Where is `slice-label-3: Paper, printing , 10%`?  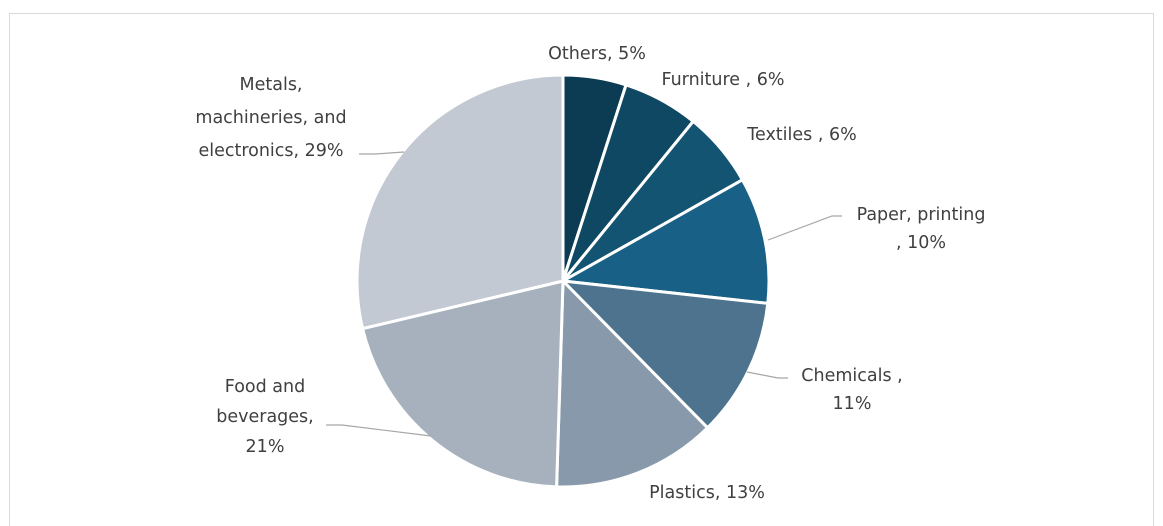 slice-label-3: Paper, printing , 10% is located at coordinates (921, 229).